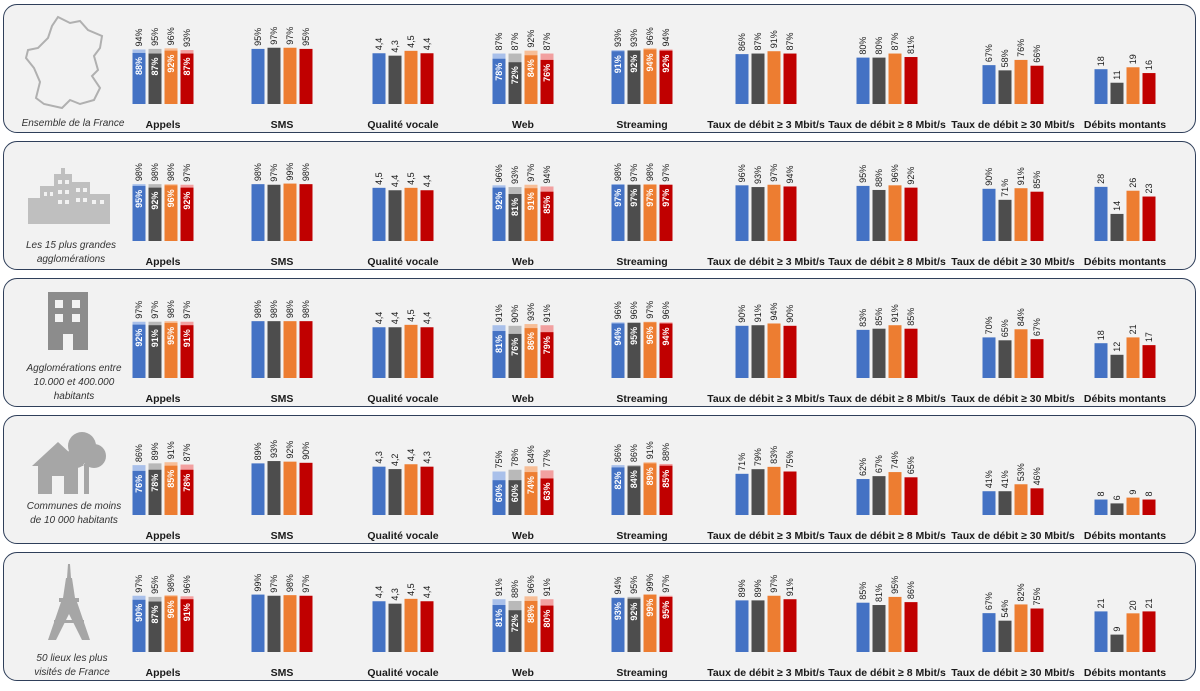 This screenshot has width=1200, height=691. Describe the element at coordinates (171, 479) in the screenshot. I see `data-label-inner: 85%` at that location.